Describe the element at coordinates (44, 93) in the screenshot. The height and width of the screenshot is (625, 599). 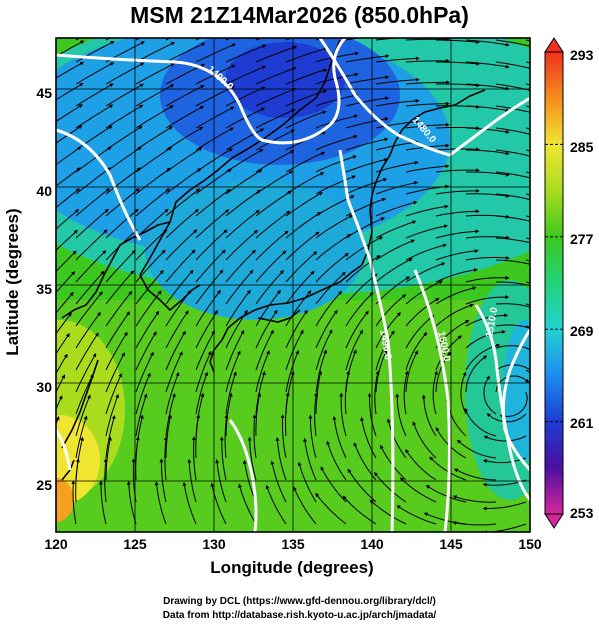
I see `y-tick-label: 45` at that location.